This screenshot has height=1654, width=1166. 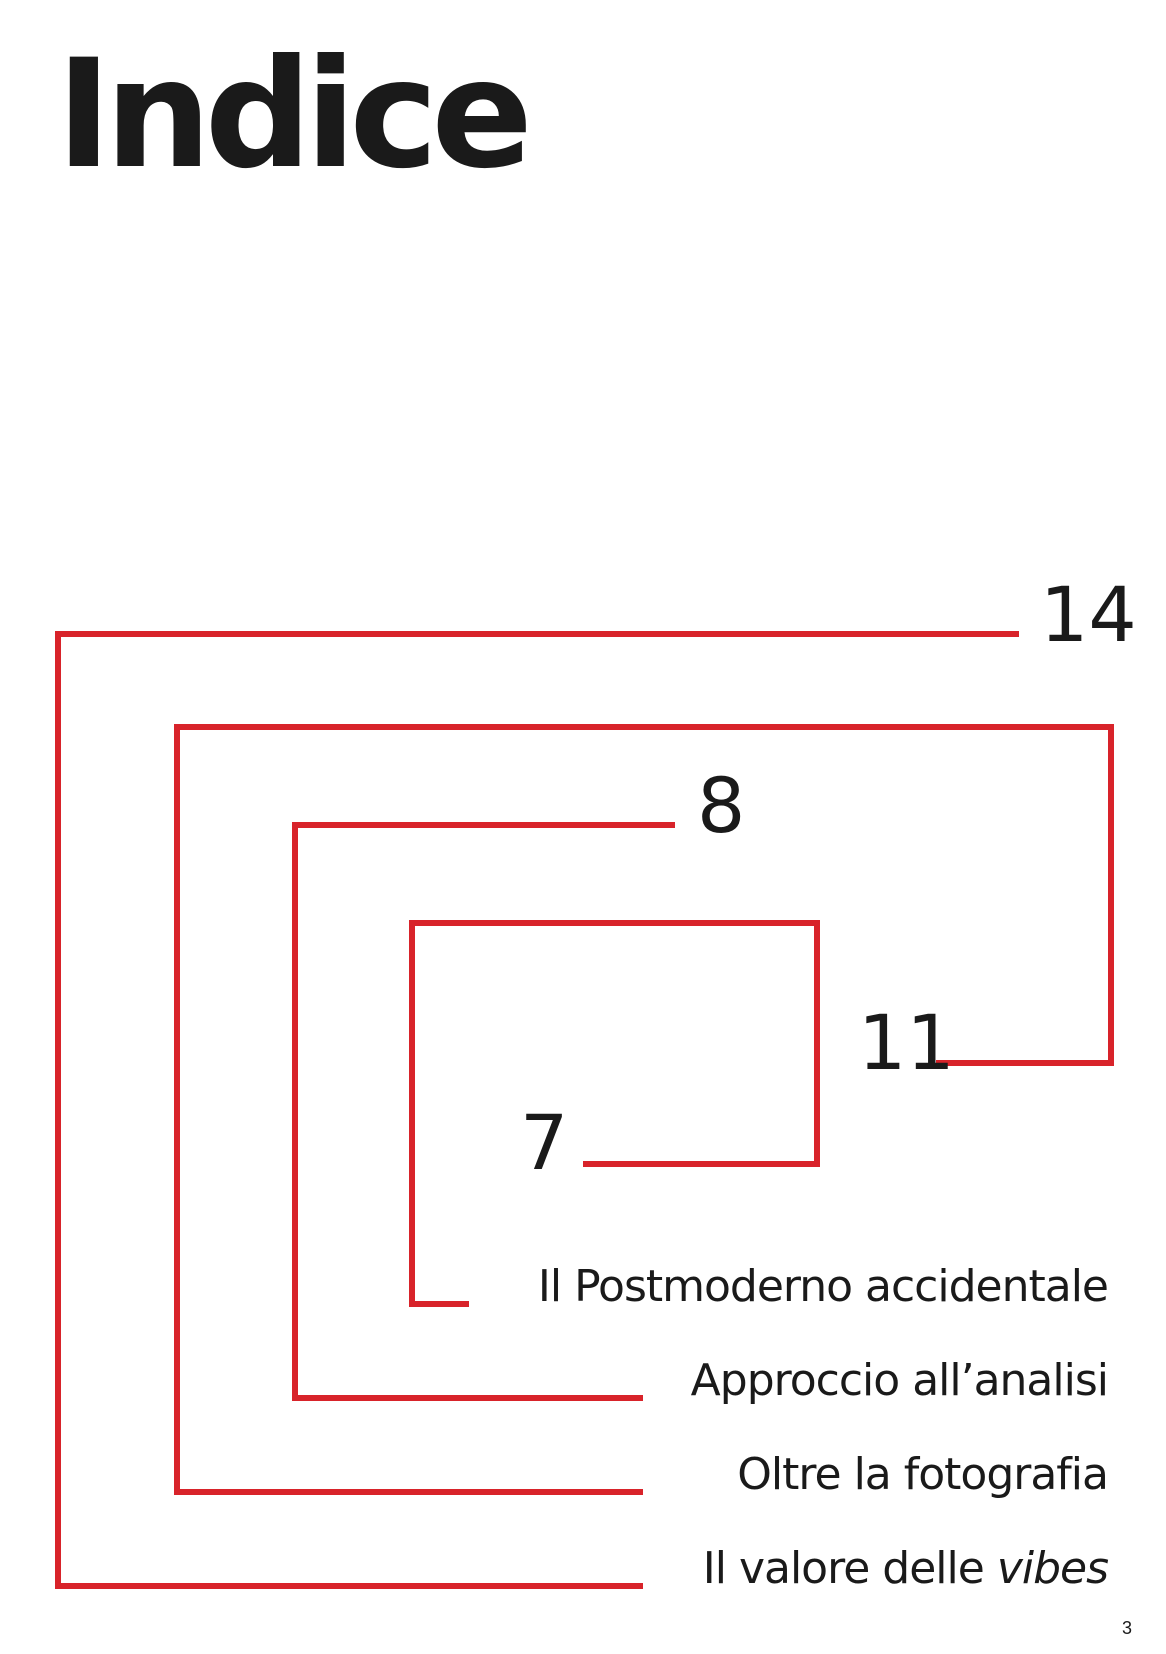 What do you see at coordinates (906, 1042) in the screenshot?
I see `page-number-11: 11` at bounding box center [906, 1042].